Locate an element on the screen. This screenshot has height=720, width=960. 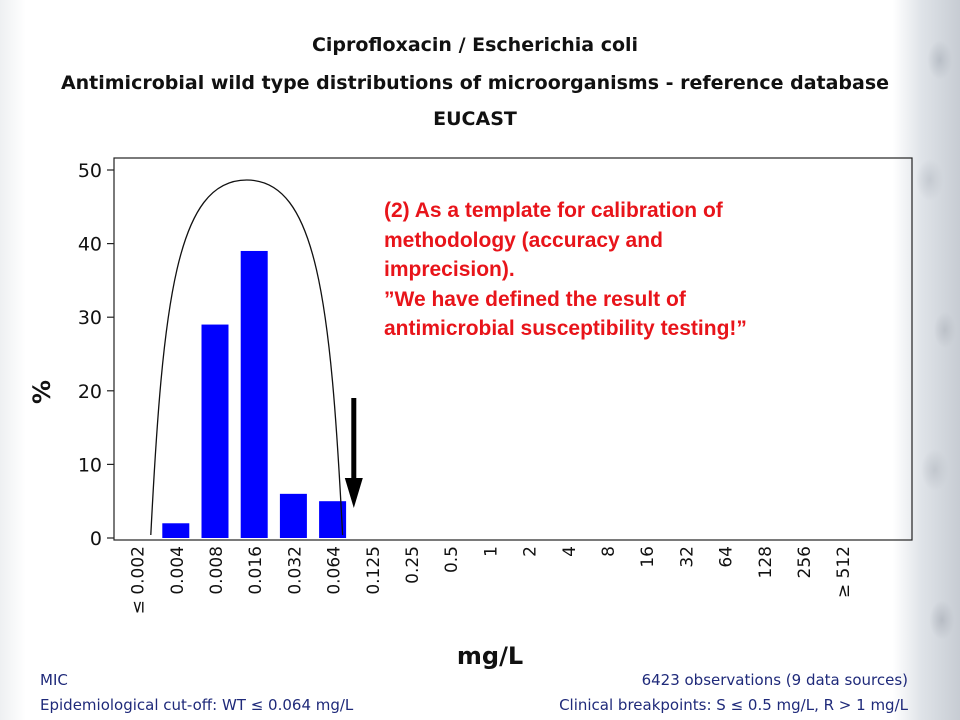
footer-epidemiological-cutoff: Epidemiological cut-off: WT ≤ 0.064 mg/L is located at coordinates (197, 705).